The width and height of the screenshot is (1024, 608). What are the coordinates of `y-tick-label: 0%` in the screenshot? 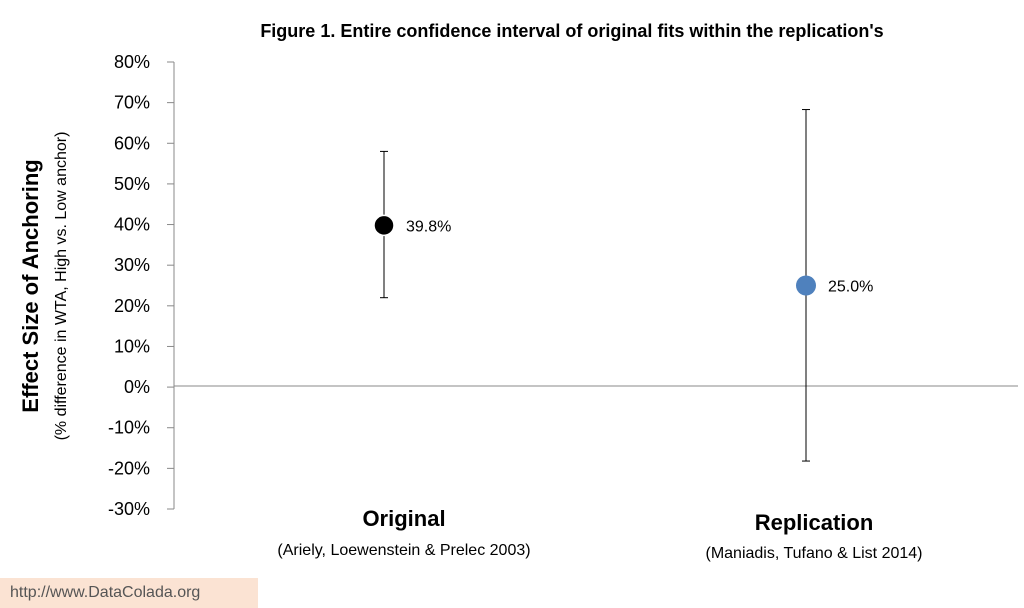 It's located at (137, 387).